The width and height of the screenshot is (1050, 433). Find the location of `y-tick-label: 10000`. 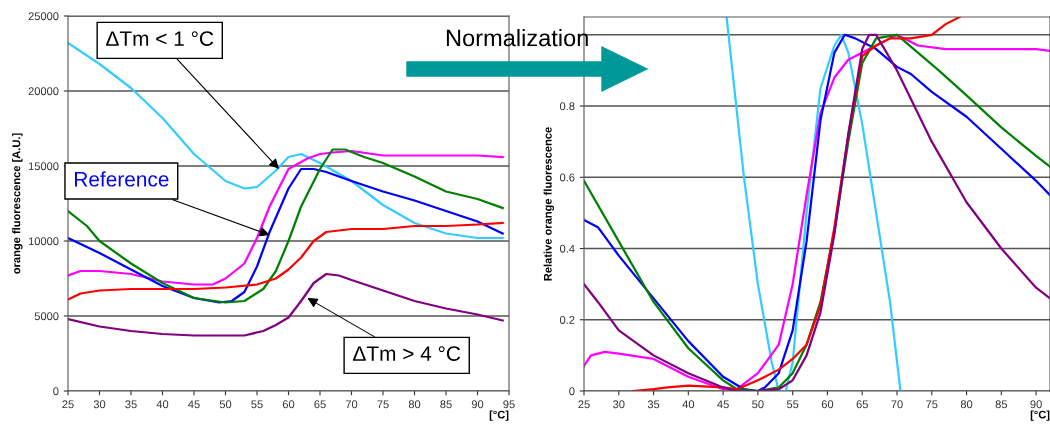

y-tick-label: 10000 is located at coordinates (43, 241).